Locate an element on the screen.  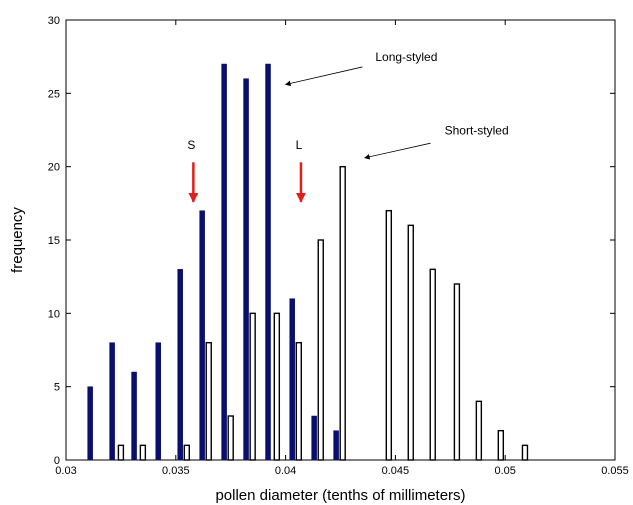
y-tick-label: 30 is located at coordinates (54, 21).